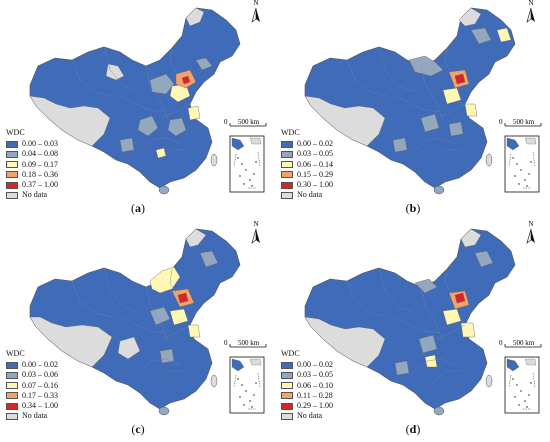  I want to click on legend-label: 0.06 – 0.10, so click(315, 385).